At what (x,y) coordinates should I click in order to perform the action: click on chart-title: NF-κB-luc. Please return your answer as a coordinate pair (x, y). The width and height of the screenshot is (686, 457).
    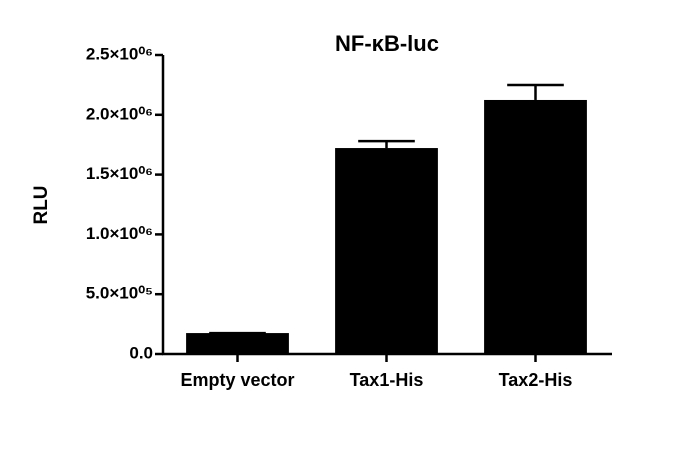
    Looking at the image, I should click on (387, 43).